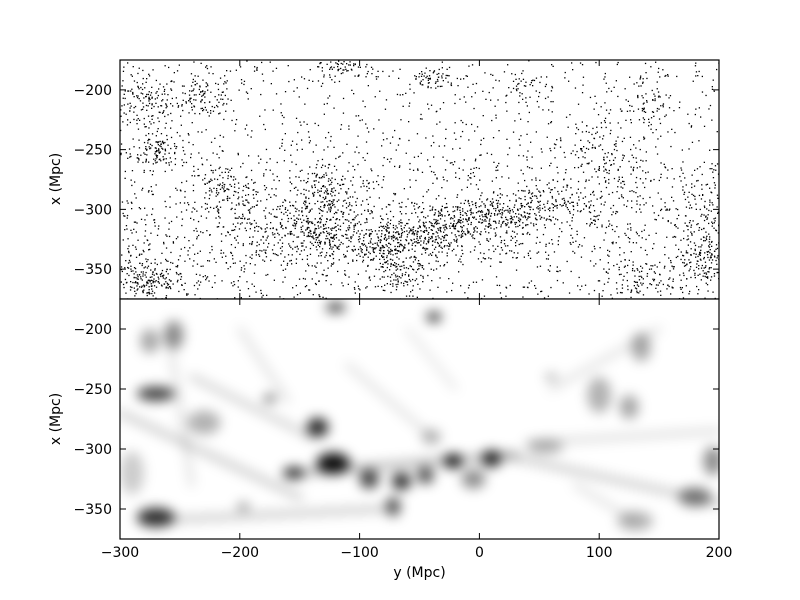 The image size is (800, 600). I want to click on density-blob, so click(269, 399).